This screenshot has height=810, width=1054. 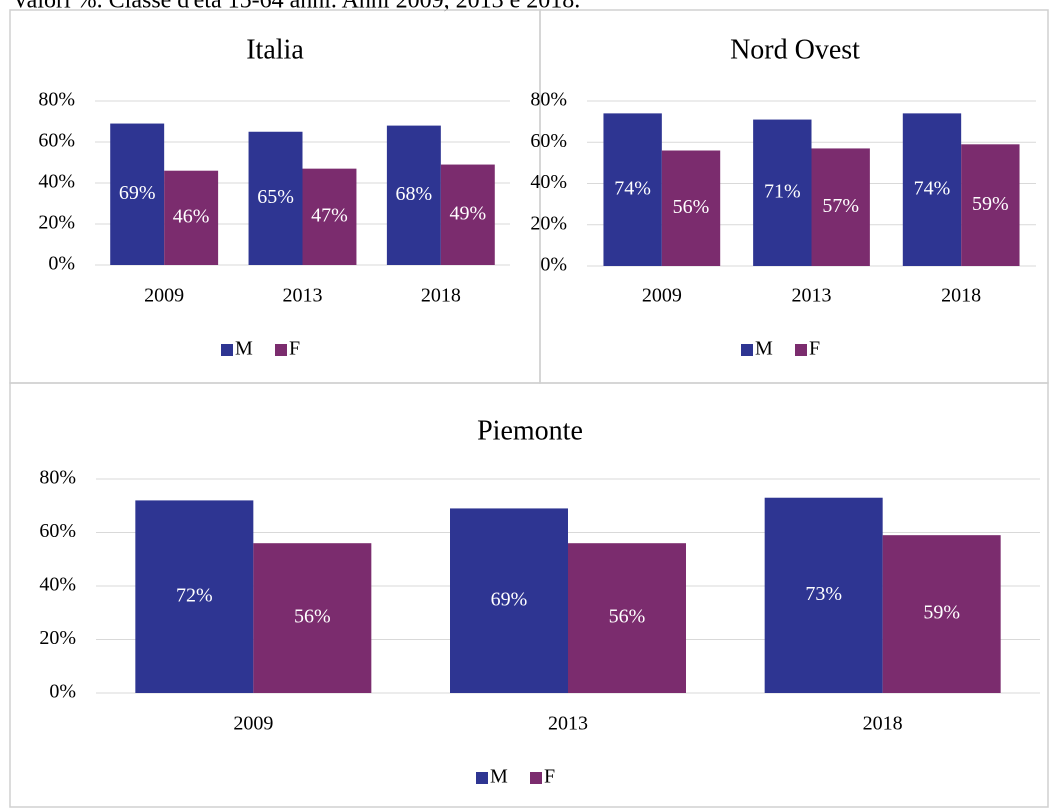 What do you see at coordinates (530, 430) in the screenshot?
I see `chart-title: Piemonte` at bounding box center [530, 430].